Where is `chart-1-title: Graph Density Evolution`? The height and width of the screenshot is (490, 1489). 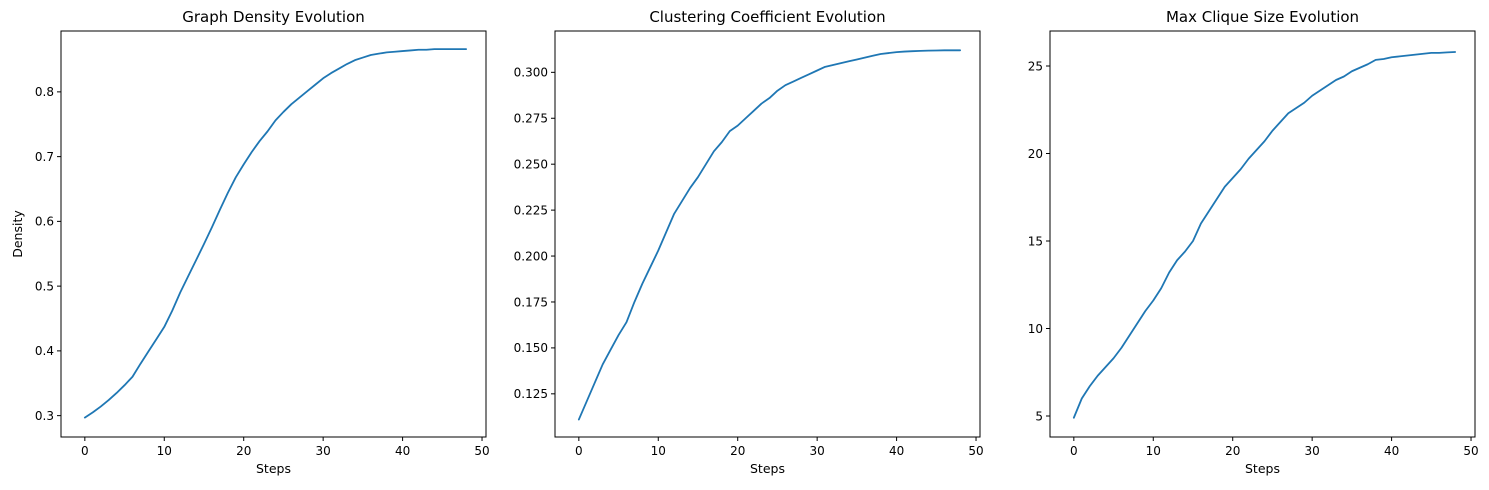 chart-1-title: Graph Density Evolution is located at coordinates (273, 17).